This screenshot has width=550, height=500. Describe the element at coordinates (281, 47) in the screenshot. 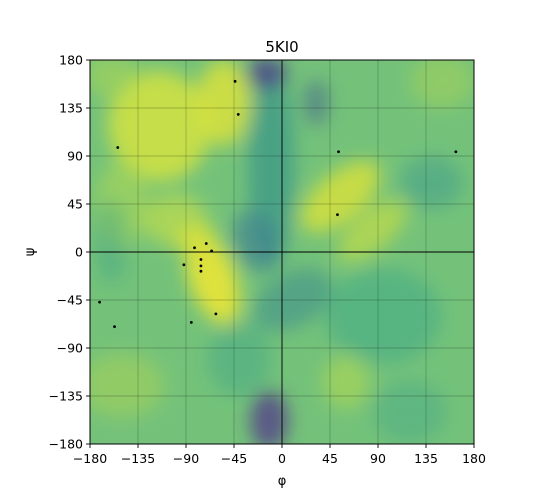

I see `chart-title: 5KI0` at that location.